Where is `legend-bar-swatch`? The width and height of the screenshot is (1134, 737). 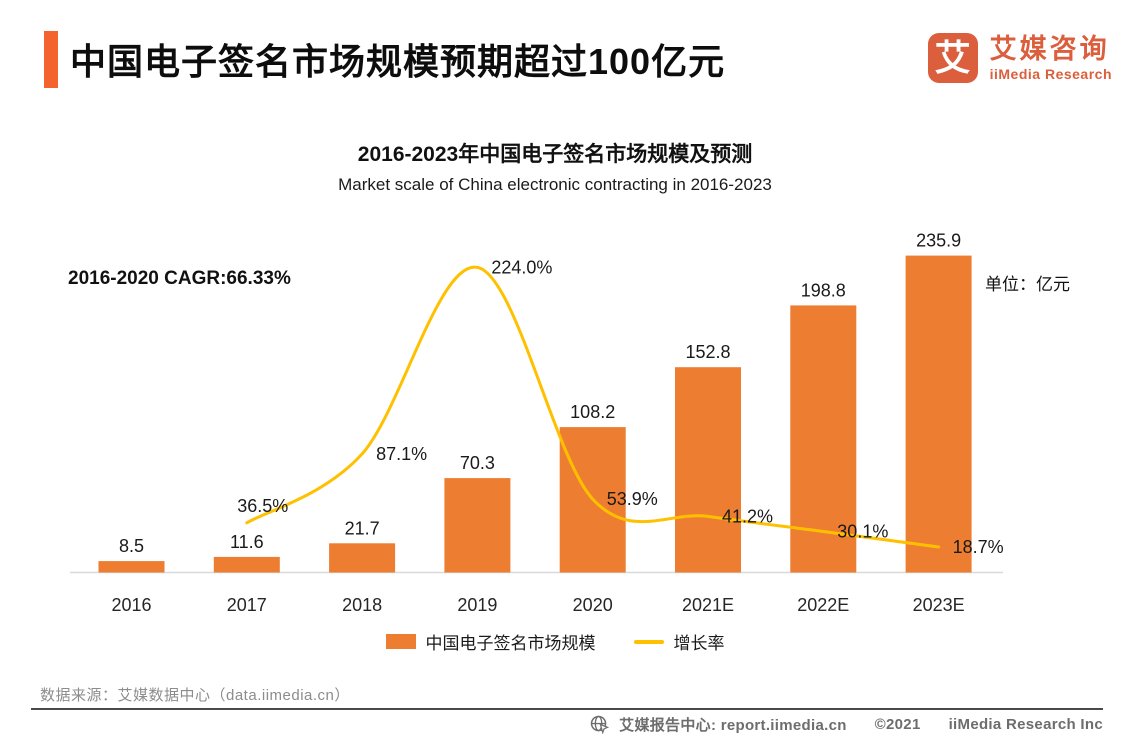
legend-bar-swatch is located at coordinates (400, 641).